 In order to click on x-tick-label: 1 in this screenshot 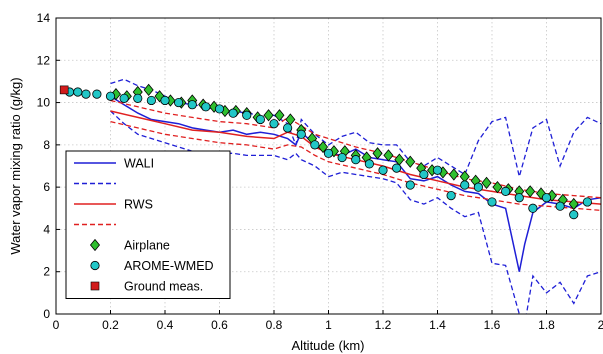, I will do `click(328, 325)`.